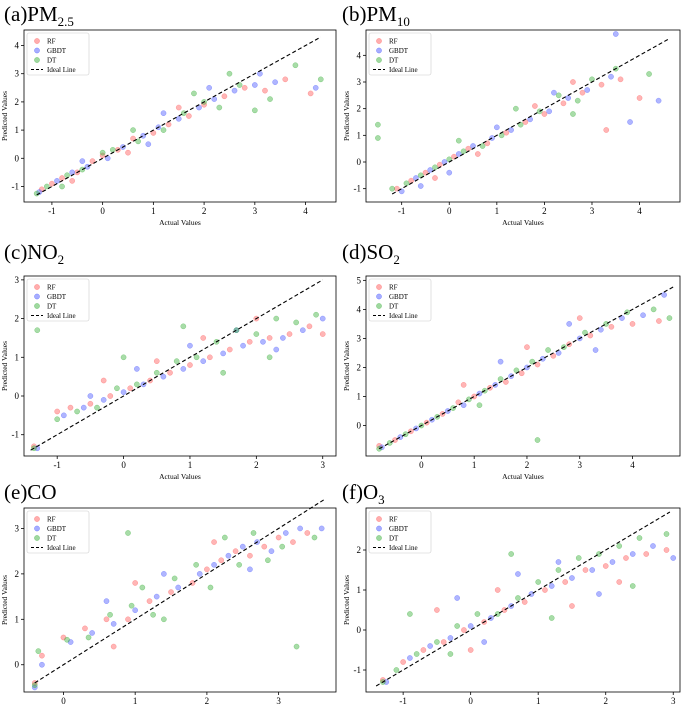 This screenshot has width=685, height=708. I want to click on legend-label: RF, so click(51, 42).